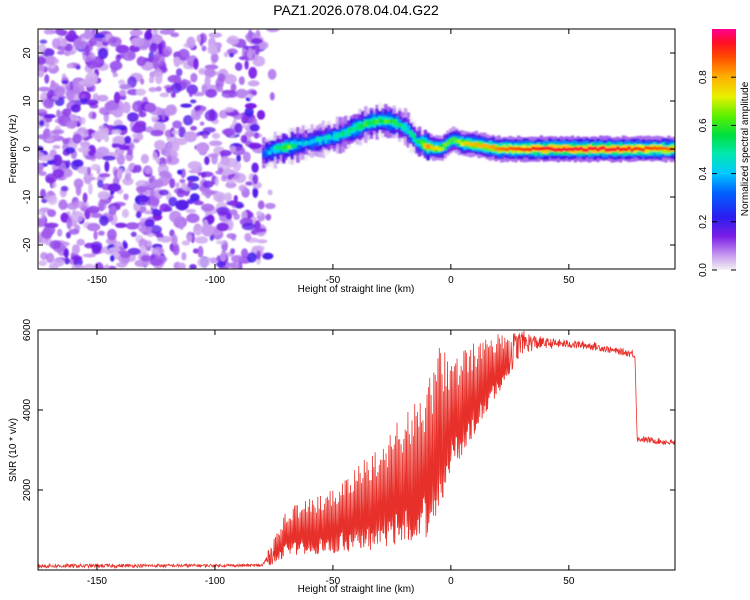  Describe the element at coordinates (745, 148) in the screenshot. I see `colorbar-label: Normalized spectral amplitude` at that location.